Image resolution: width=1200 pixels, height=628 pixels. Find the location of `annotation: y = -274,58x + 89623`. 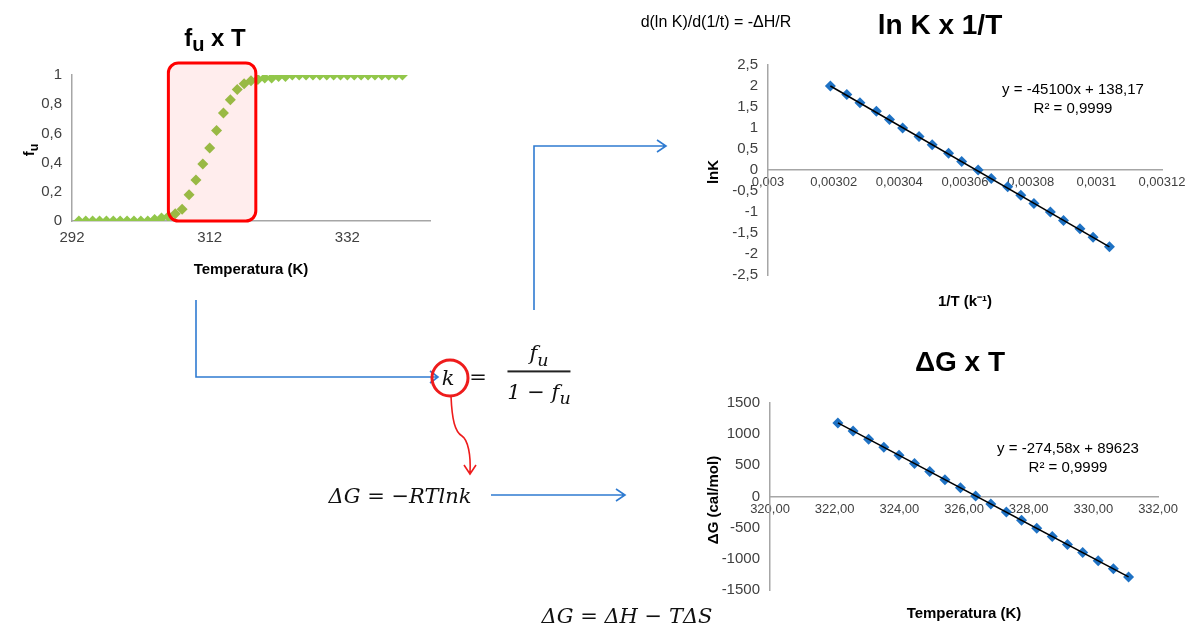

annotation: y = -274,58x + 89623 is located at coordinates (1068, 447).